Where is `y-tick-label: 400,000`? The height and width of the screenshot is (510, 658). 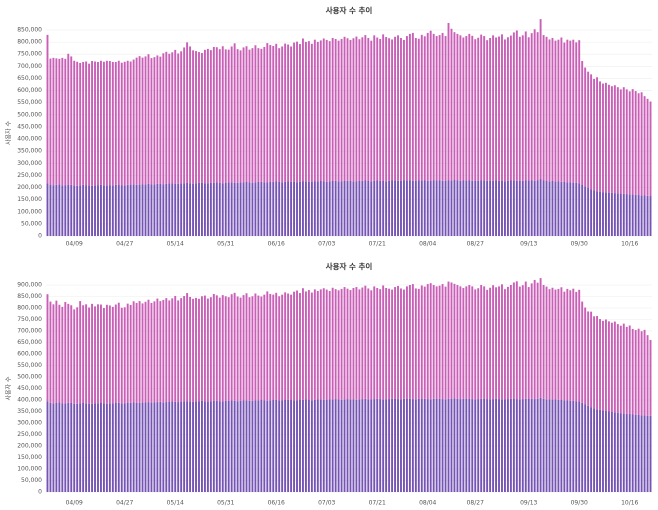 y-tick-label: 400,000 is located at coordinates (29, 139).